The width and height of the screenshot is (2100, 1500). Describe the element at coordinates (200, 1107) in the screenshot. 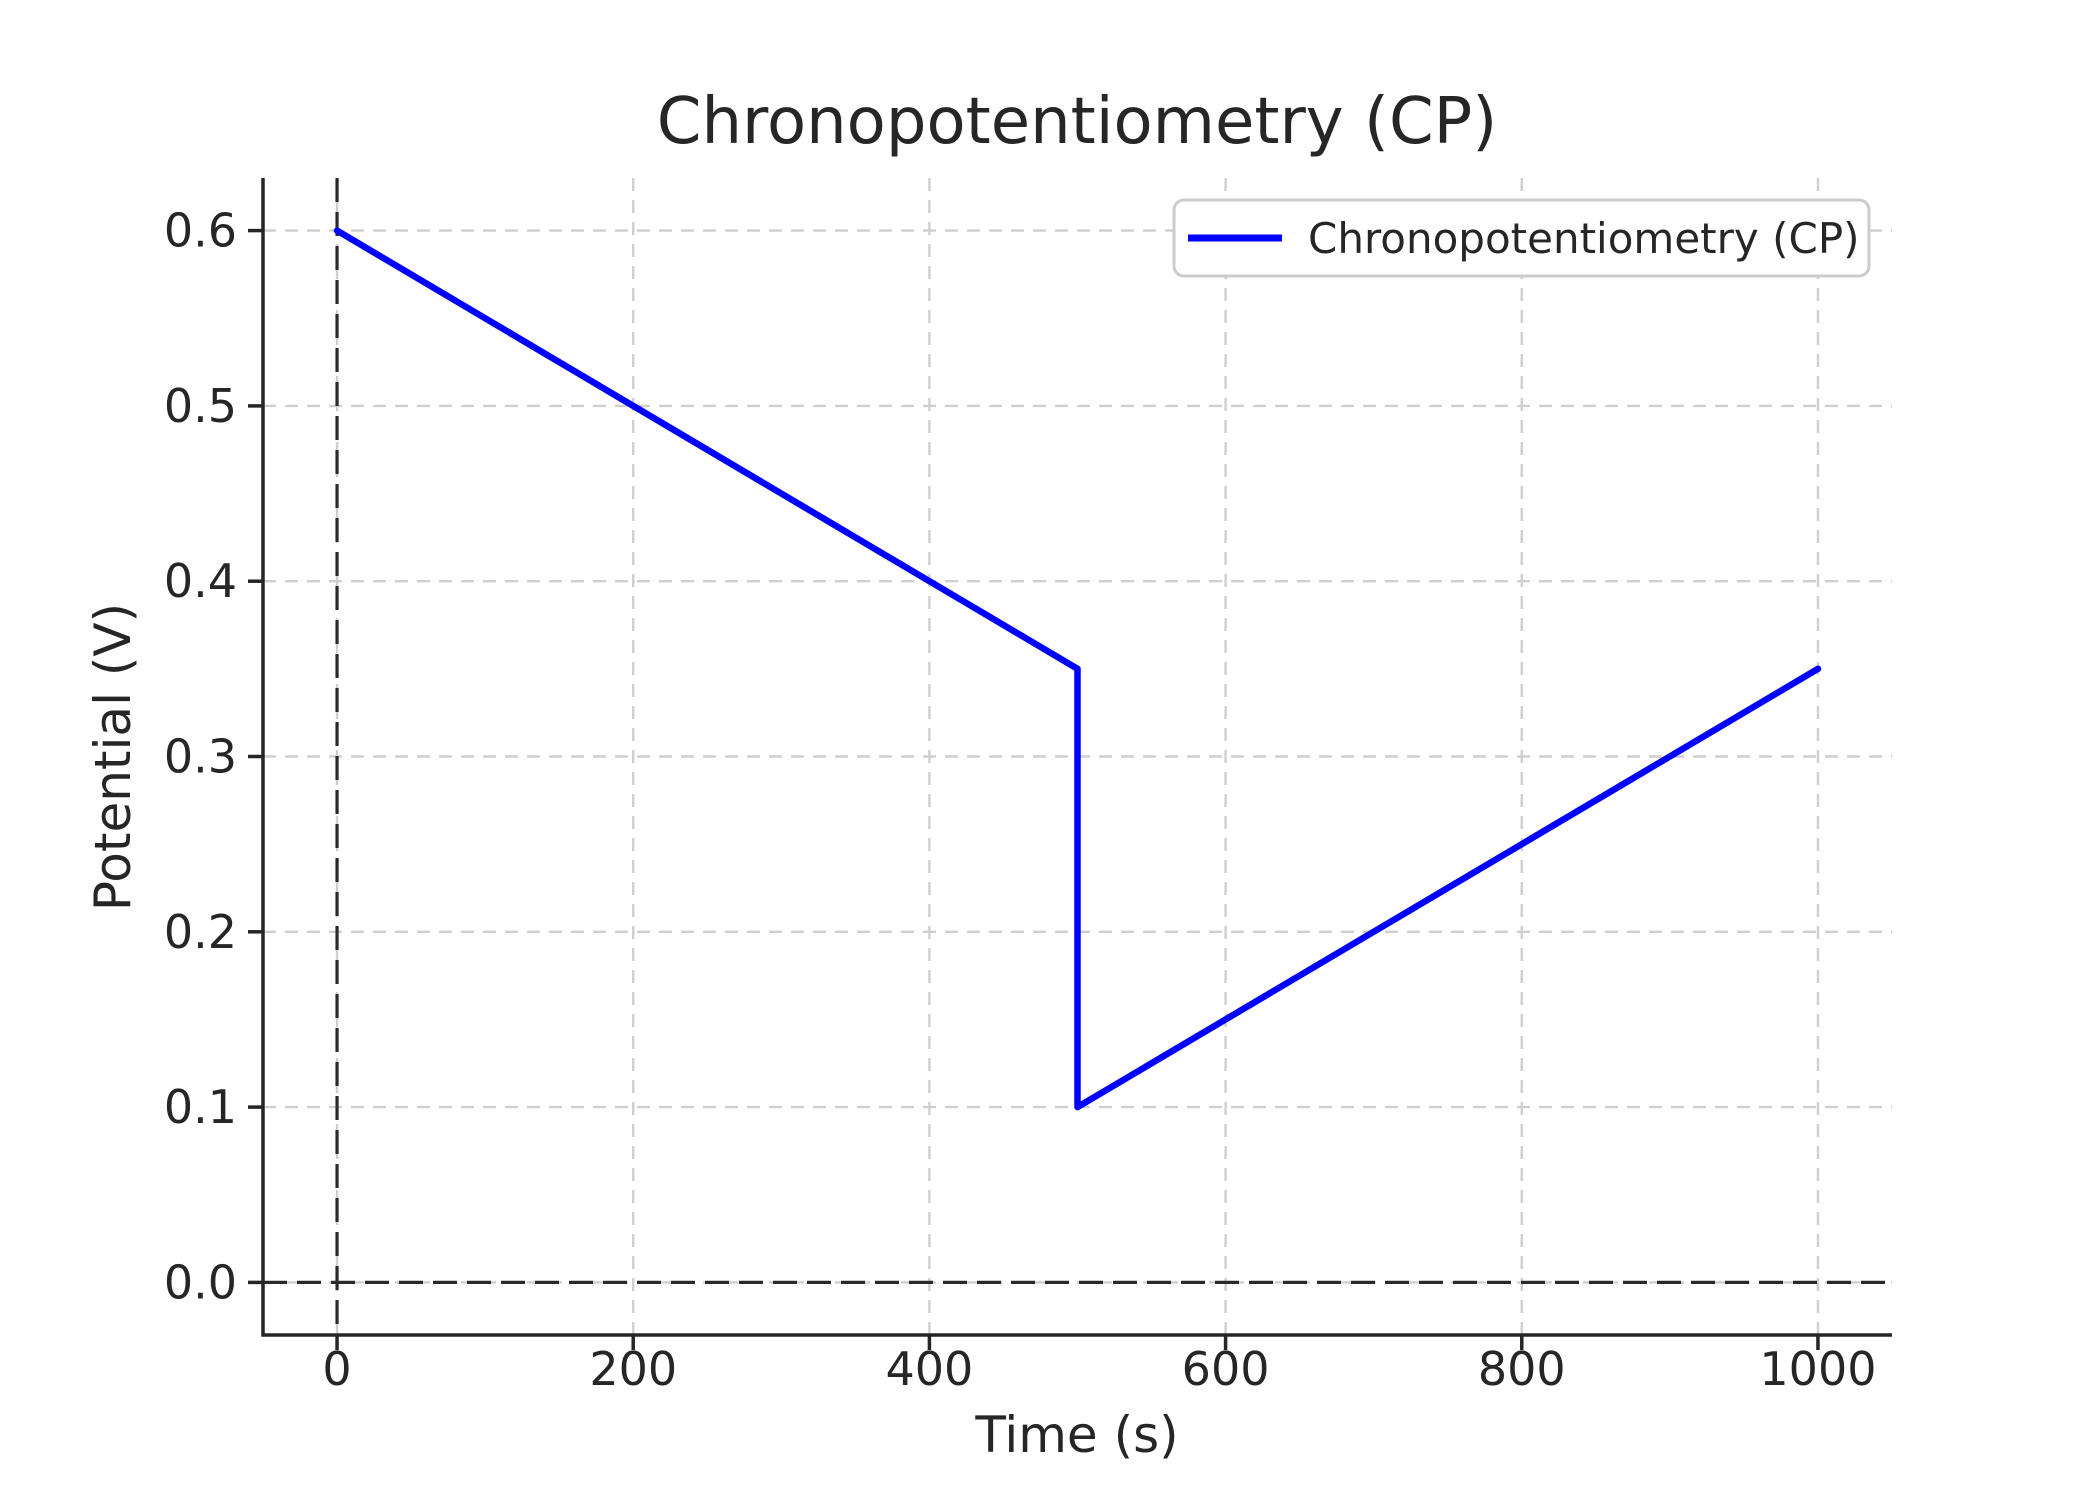

I see `y-tick-label: 0.1` at that location.